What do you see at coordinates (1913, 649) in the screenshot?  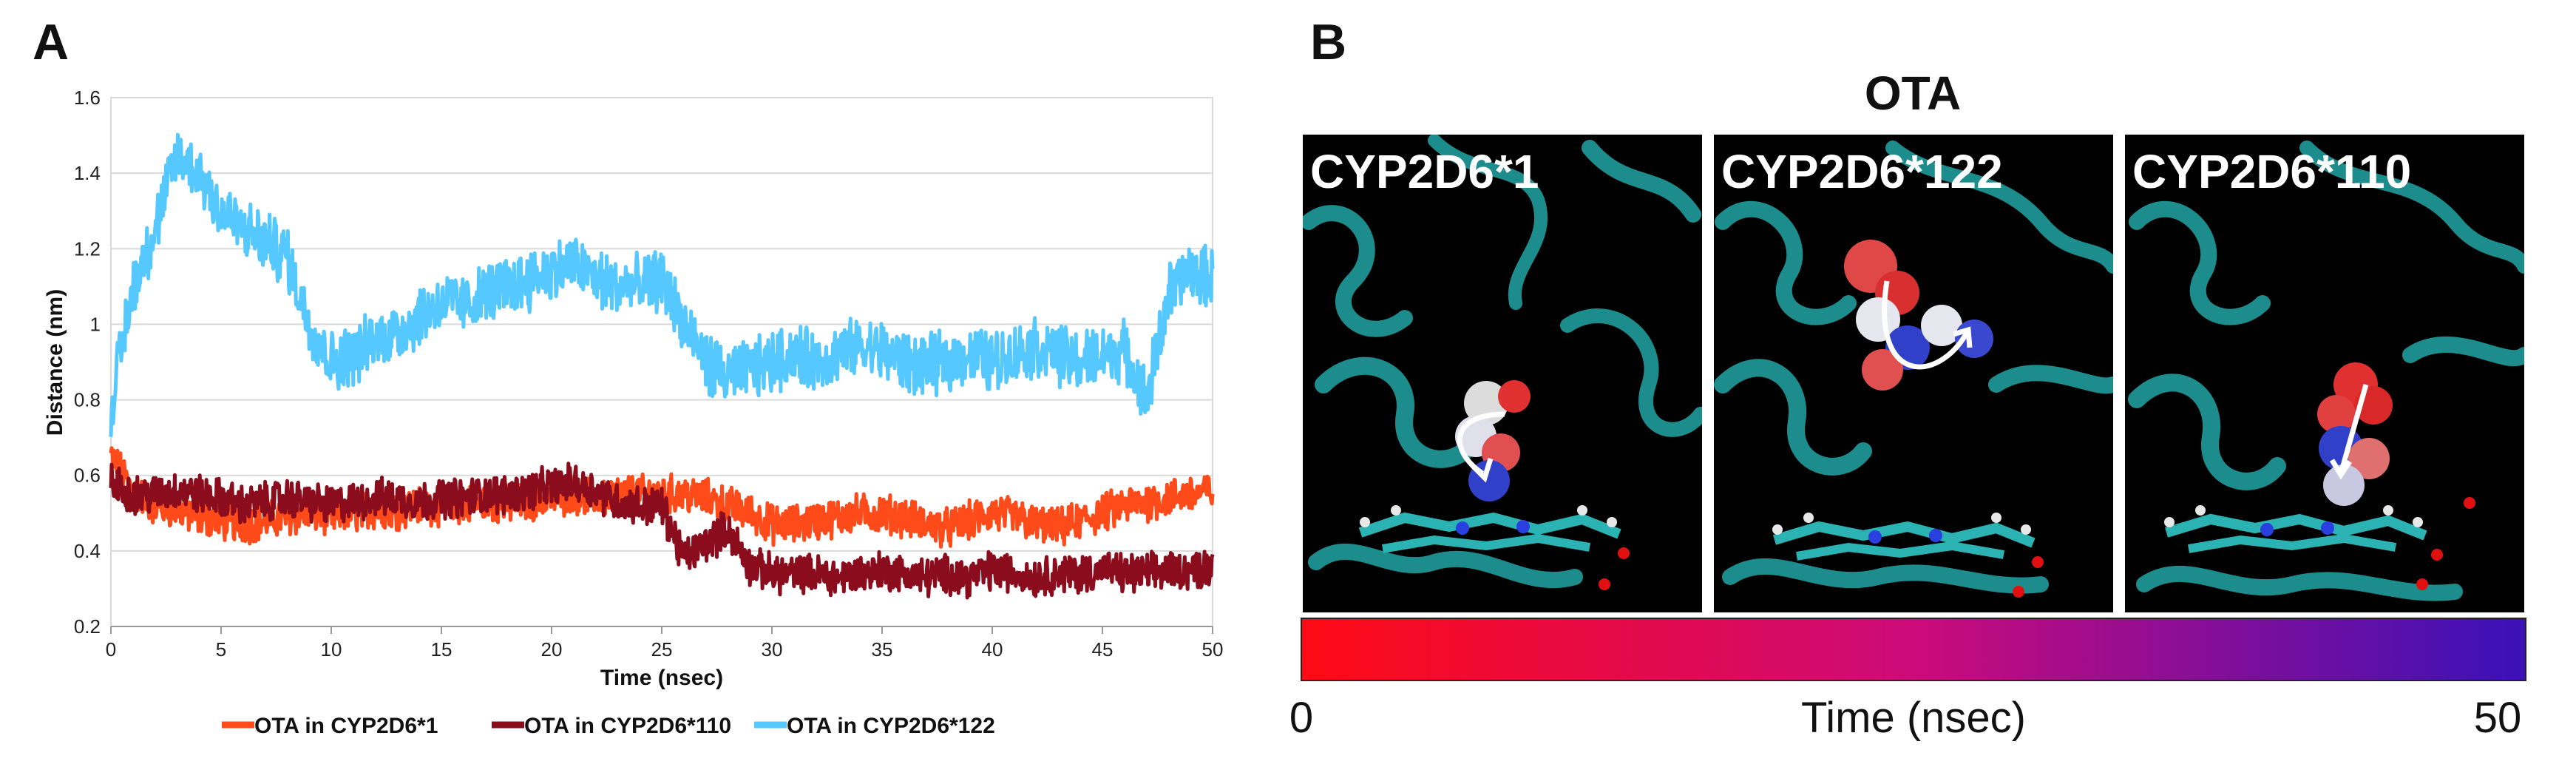 I see `time-colorbar` at bounding box center [1913, 649].